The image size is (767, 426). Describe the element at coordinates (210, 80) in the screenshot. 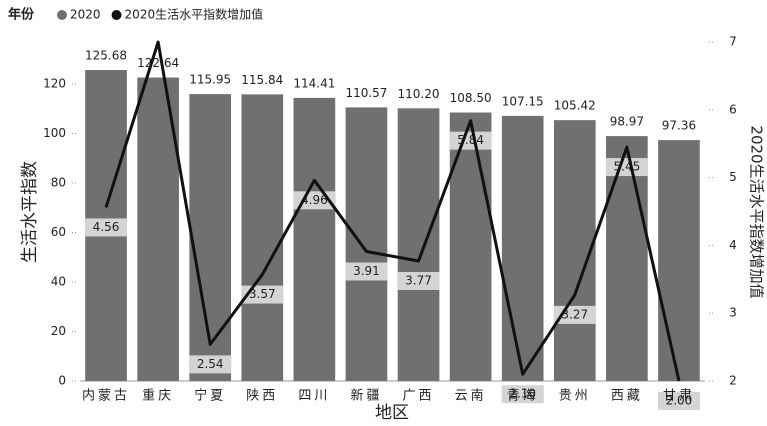

I see `bar-value-label: 115.95` at that location.